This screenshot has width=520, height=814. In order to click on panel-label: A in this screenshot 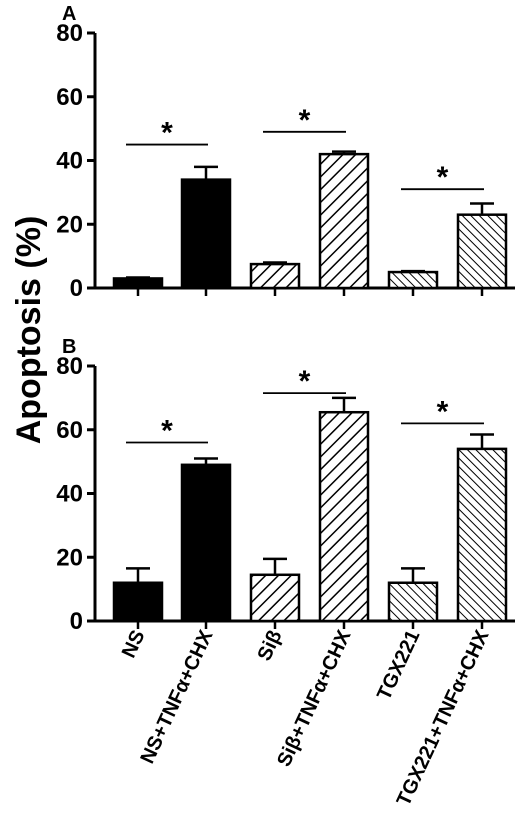, I will do `click(69, 14)`.